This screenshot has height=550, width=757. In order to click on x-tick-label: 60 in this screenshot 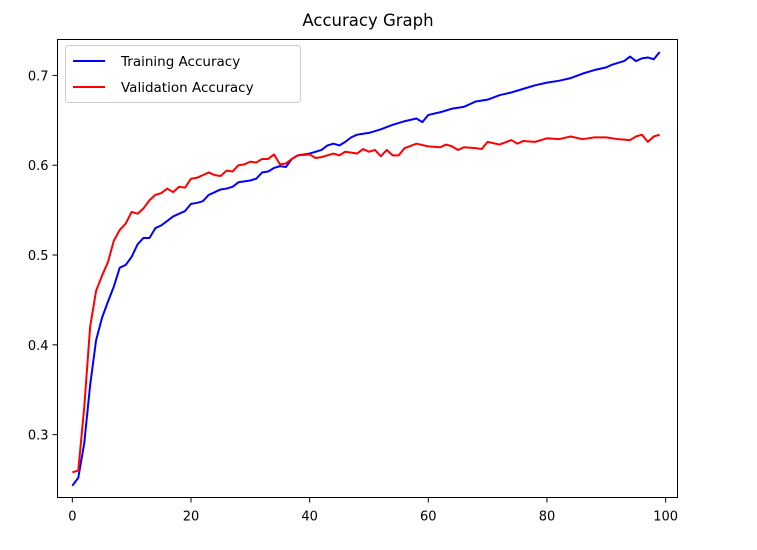, I will do `click(428, 517)`.